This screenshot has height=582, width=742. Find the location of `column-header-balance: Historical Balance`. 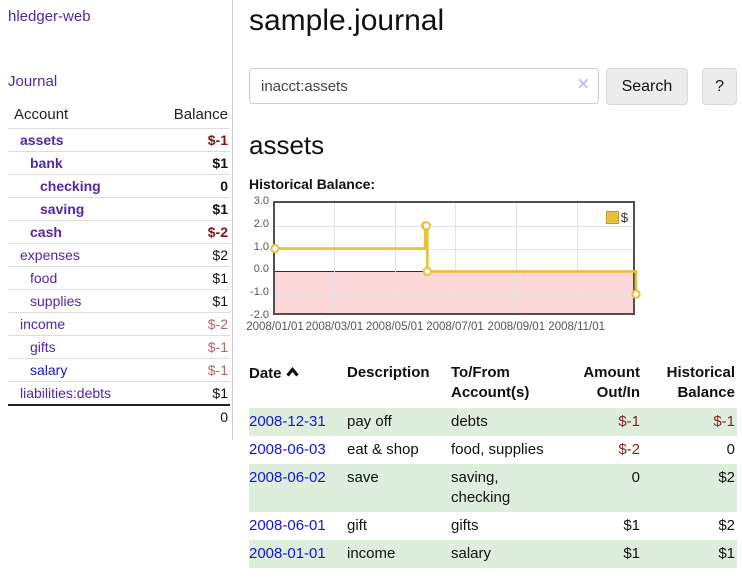

column-header-balance: Historical Balance is located at coordinates (700, 382).